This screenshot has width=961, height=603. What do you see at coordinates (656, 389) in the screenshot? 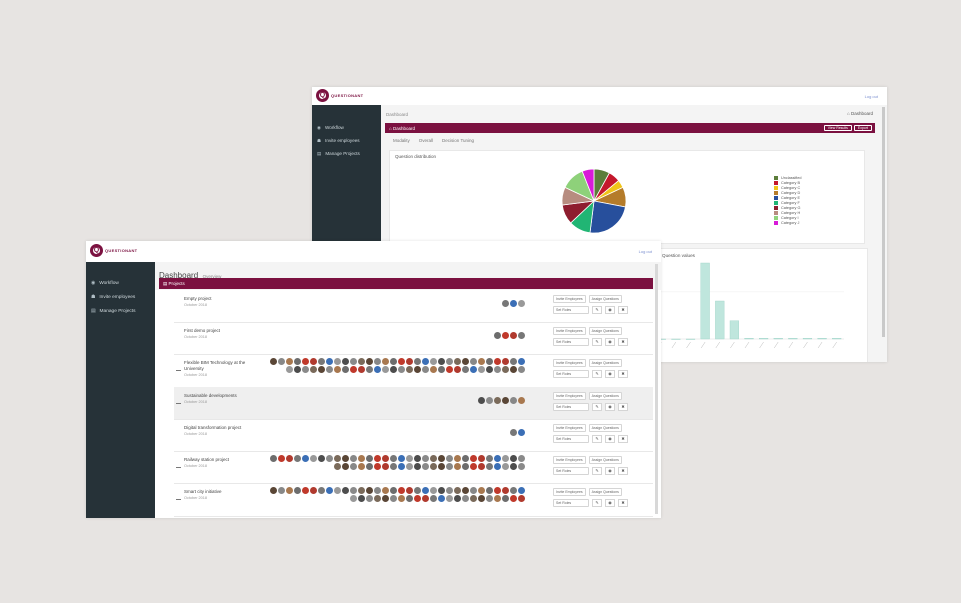
I see `front-scrollbar` at bounding box center [656, 389].